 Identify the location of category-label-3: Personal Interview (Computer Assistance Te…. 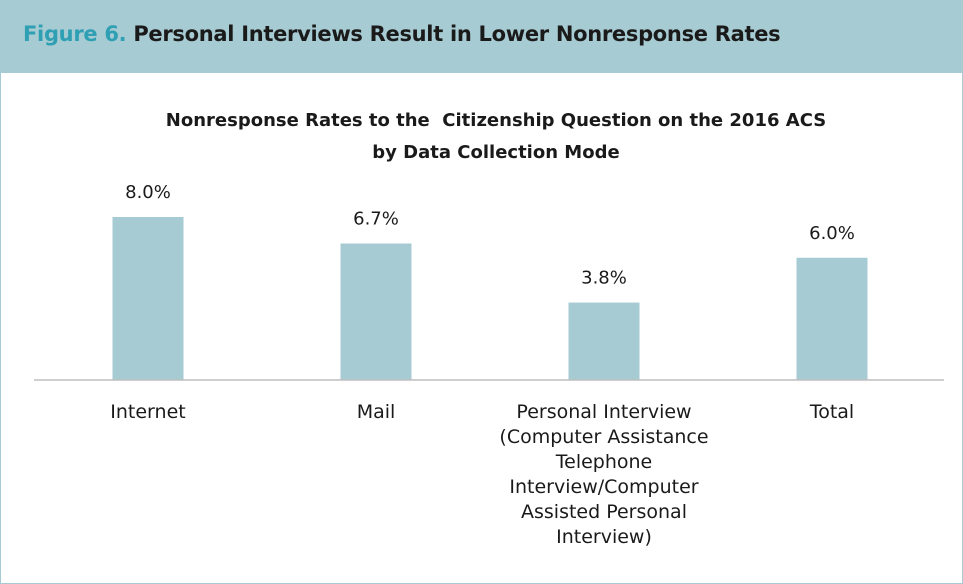
(604, 475).